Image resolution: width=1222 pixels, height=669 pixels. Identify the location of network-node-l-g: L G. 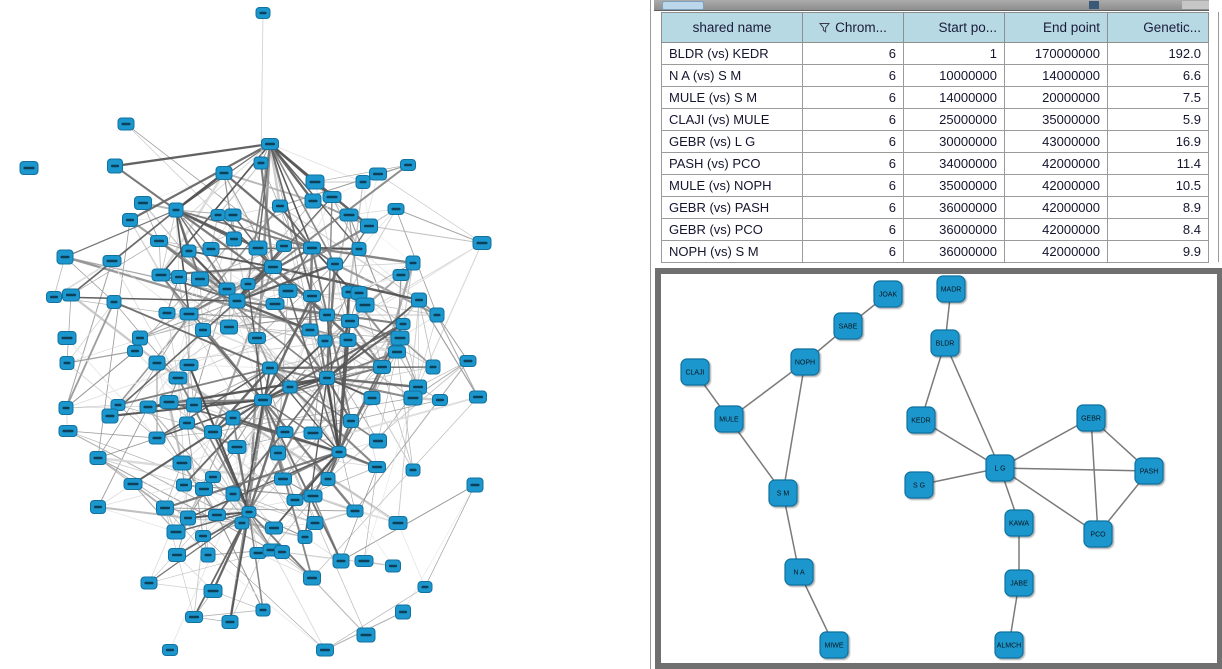
(1000, 468).